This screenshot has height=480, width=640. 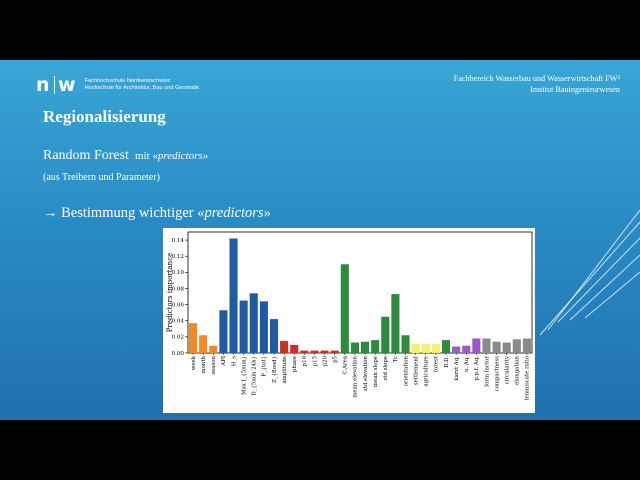 What do you see at coordinates (375, 346) in the screenshot?
I see `bar-mean-slope` at bounding box center [375, 346].